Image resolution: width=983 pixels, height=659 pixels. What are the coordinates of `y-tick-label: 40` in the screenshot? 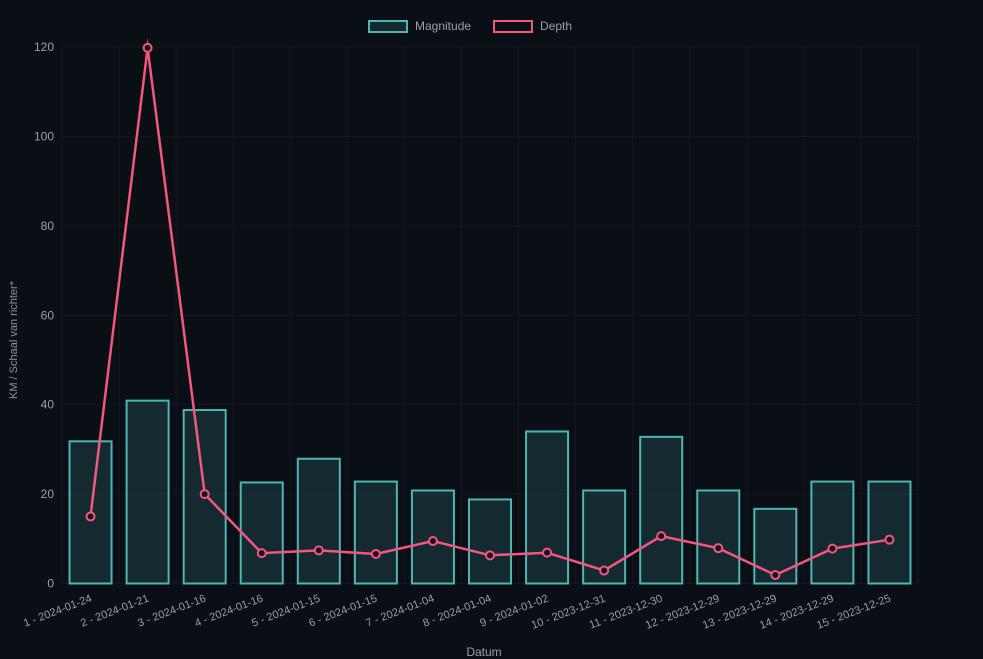 It's located at (48, 405).